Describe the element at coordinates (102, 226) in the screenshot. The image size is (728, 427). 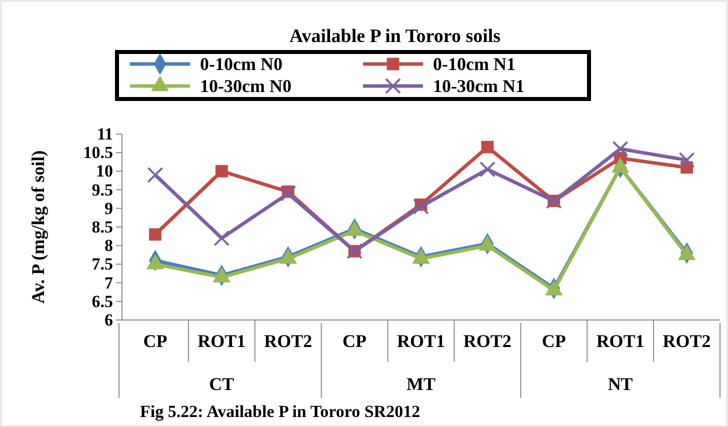
I see `y-tick-label: 8.5` at that location.